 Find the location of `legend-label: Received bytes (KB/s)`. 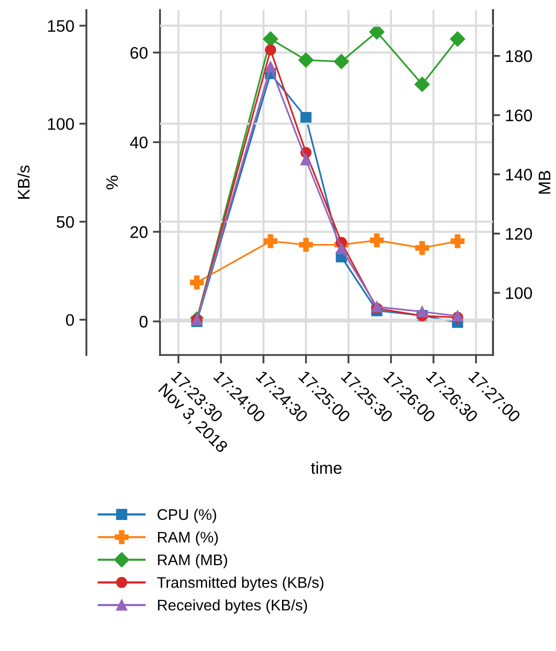

legend-label: Received bytes (KB/s) is located at coordinates (232, 606).